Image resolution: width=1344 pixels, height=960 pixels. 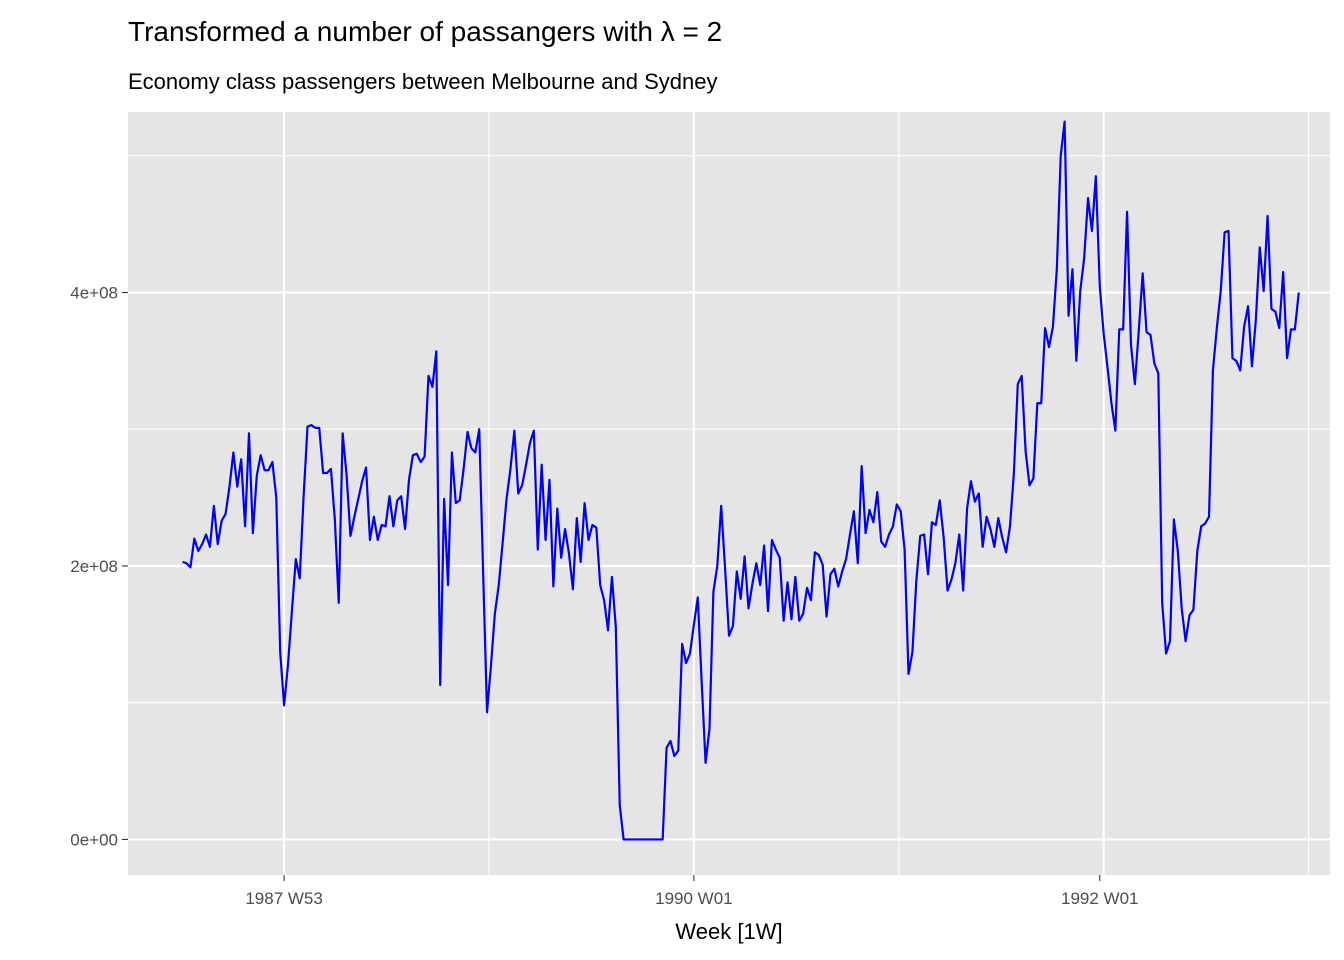 What do you see at coordinates (94, 292) in the screenshot?
I see `y-tick-label: 4e+08` at bounding box center [94, 292].